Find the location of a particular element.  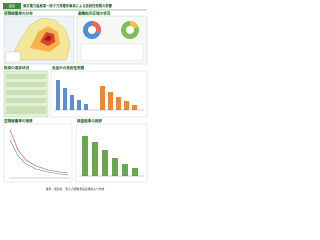

panel-rows is located at coordinates (26, 94).